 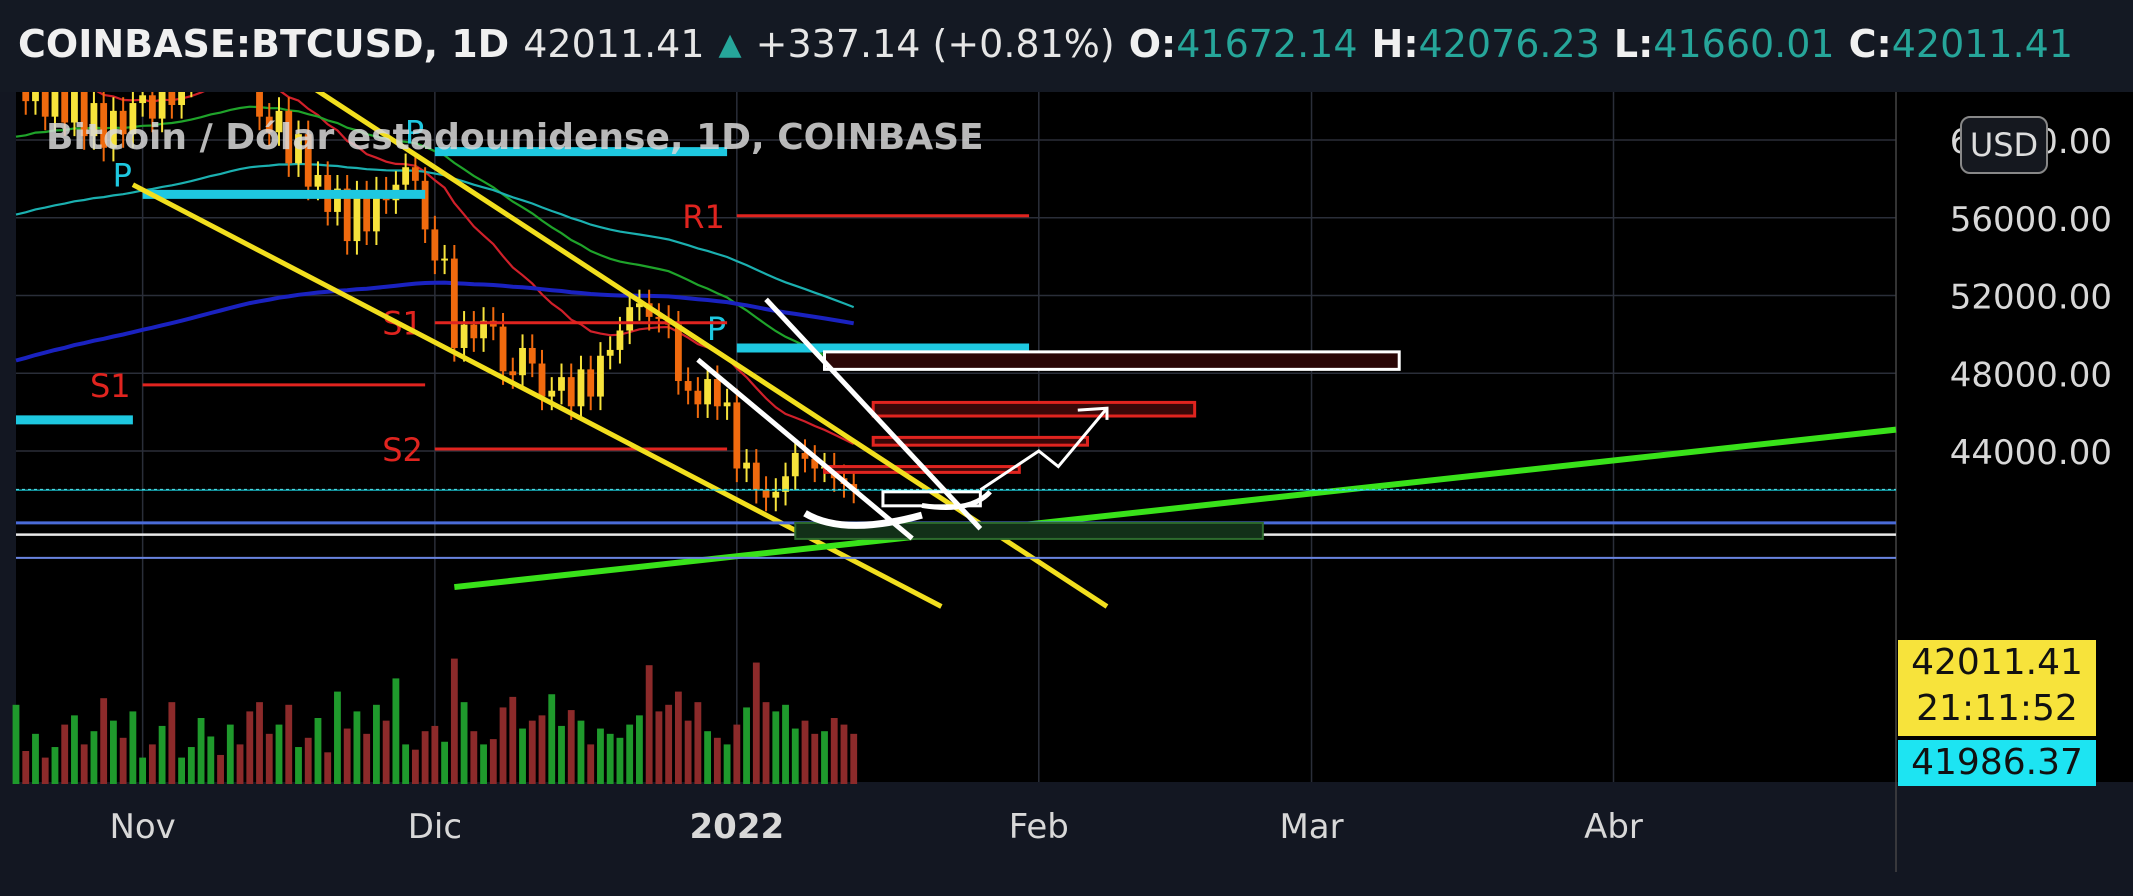 I want to click on up-arrow-icon: ▲, so click(x=730, y=44).